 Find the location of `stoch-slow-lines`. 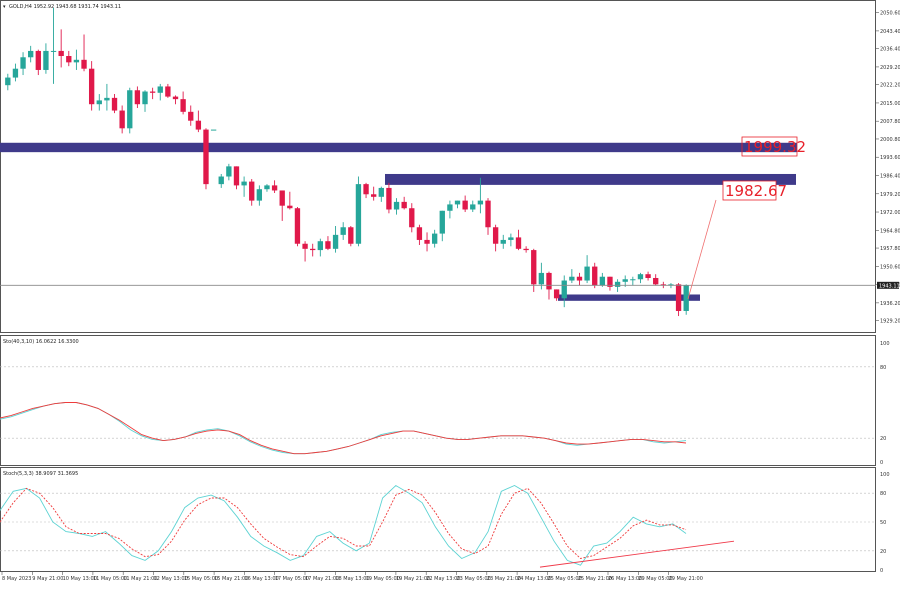

stoch-slow-lines is located at coordinates (343, 428).